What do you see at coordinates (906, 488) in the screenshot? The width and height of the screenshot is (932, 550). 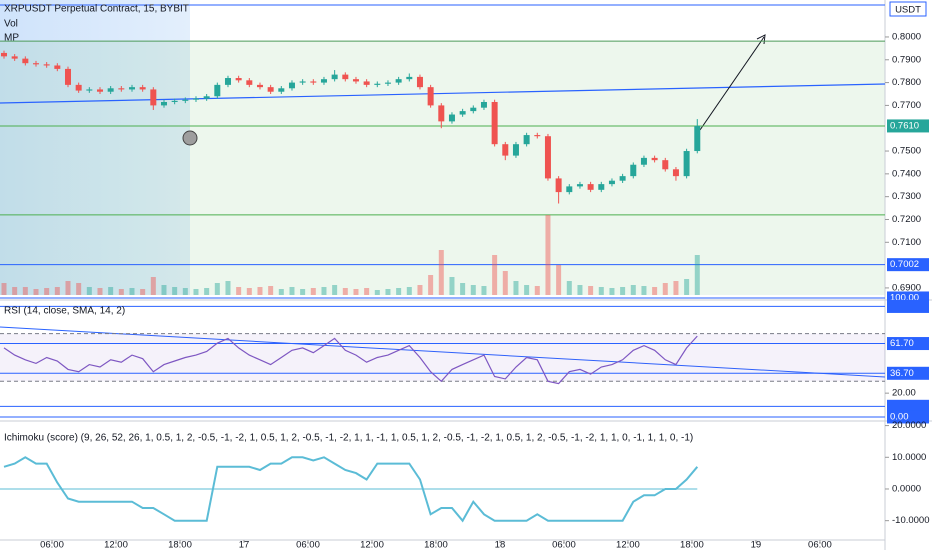 I see `y-tick-label: 0.0000` at bounding box center [906, 488].